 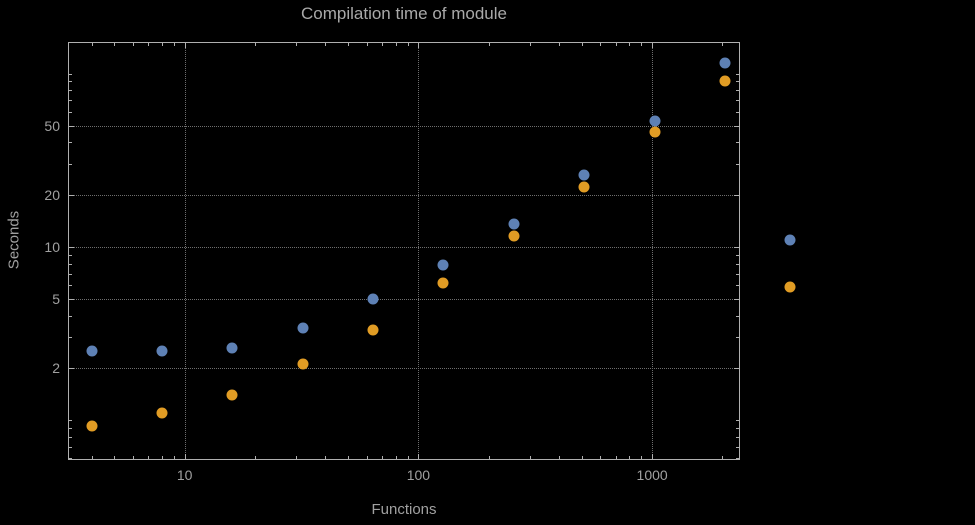 What do you see at coordinates (404, 509) in the screenshot?
I see `x-axis-label: Functions` at bounding box center [404, 509].